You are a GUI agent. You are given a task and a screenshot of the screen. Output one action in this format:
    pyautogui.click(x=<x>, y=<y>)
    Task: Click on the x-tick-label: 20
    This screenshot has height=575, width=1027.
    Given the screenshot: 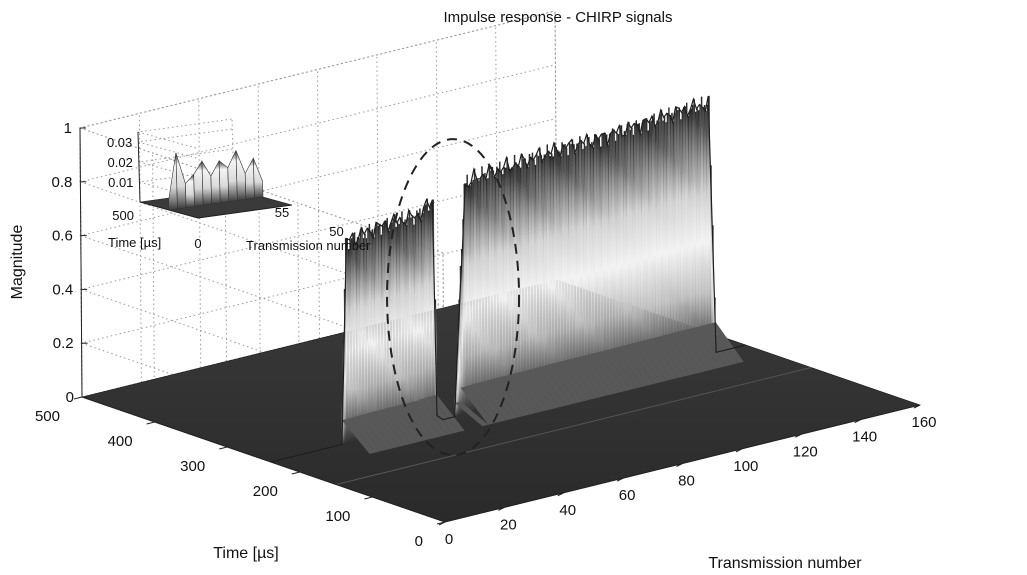 What is the action you would take?
    pyautogui.click(x=508, y=524)
    